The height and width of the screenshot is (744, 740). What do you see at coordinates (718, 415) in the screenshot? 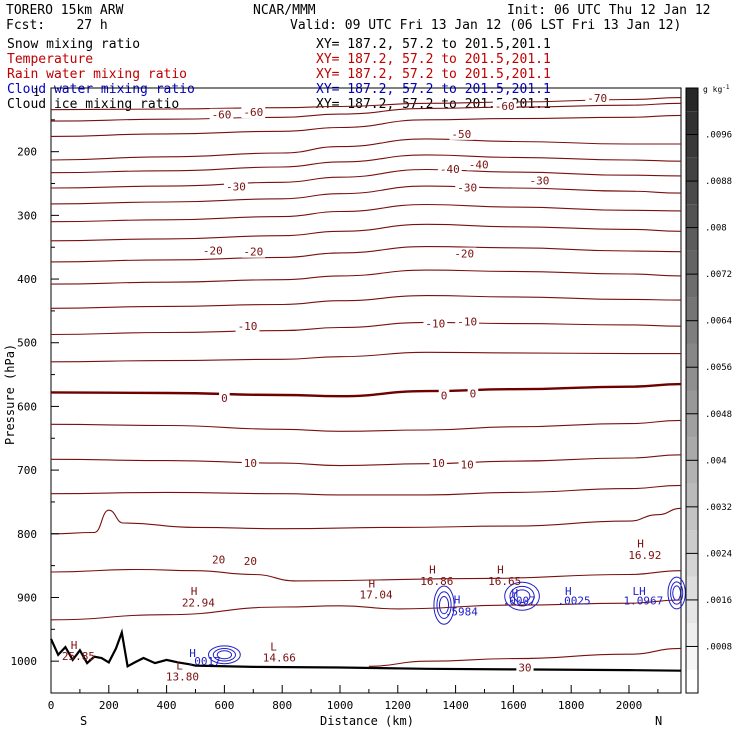
I see `colorbar-tick-label: .0048` at bounding box center [718, 415].